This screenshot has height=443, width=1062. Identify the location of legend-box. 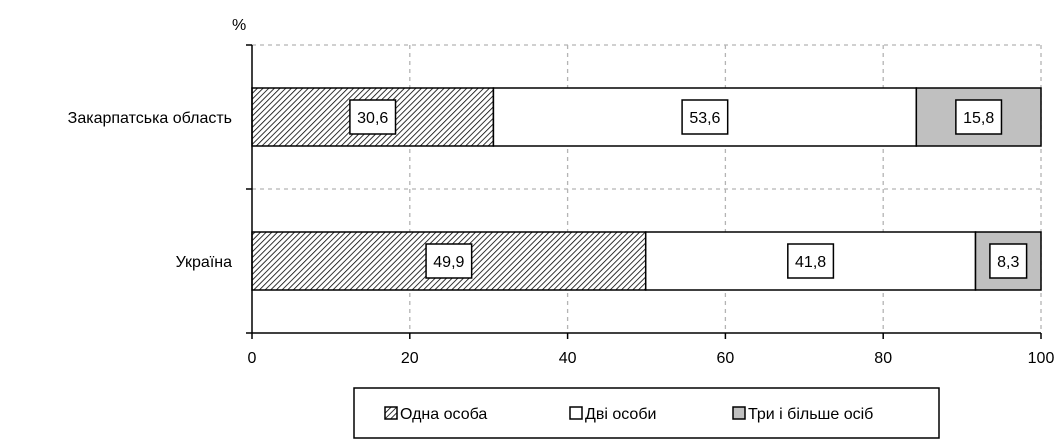
(646, 413).